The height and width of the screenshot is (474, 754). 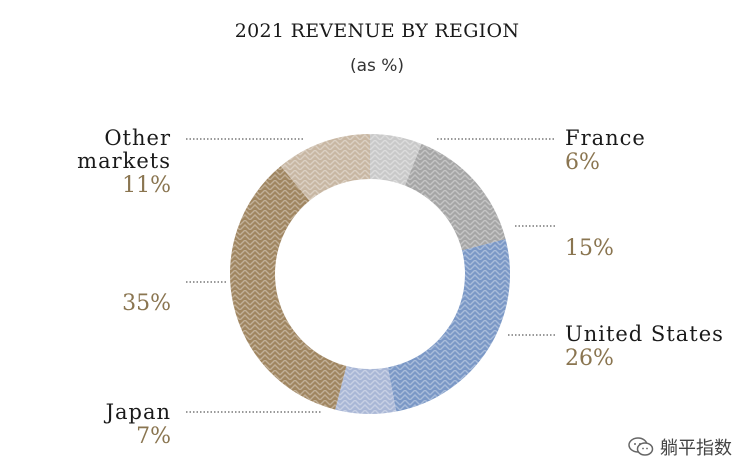 What do you see at coordinates (448, 325) in the screenshot?
I see `slice-texture-united-states` at bounding box center [448, 325].